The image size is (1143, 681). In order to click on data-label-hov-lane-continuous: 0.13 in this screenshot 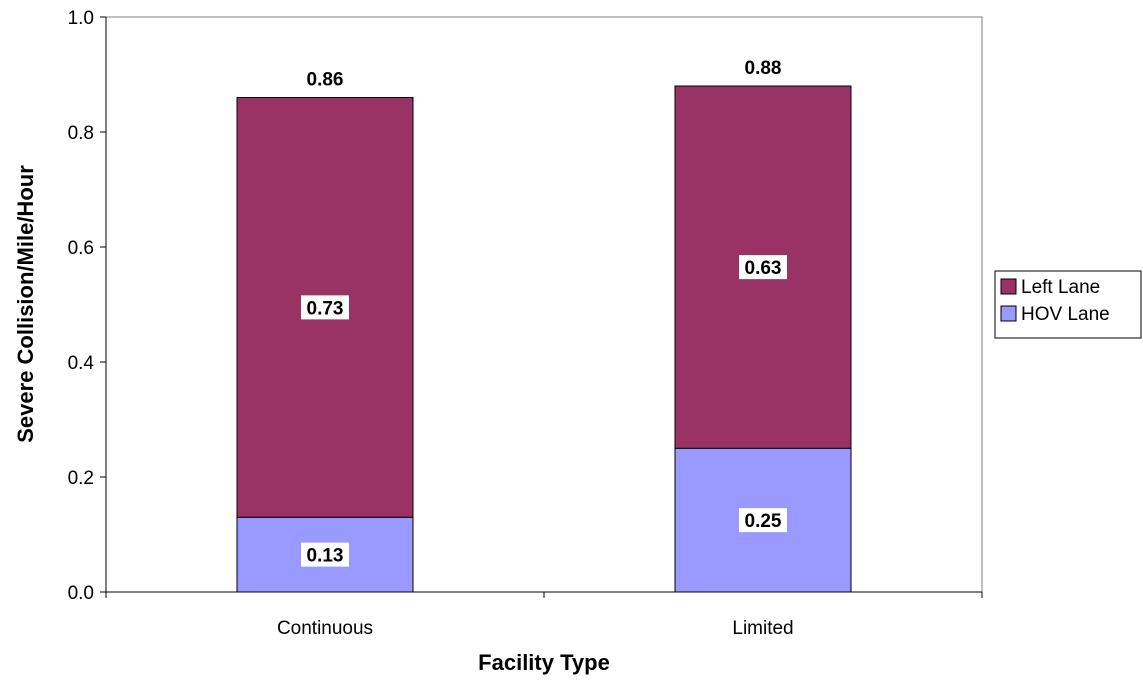, I will do `click(325, 556)`.